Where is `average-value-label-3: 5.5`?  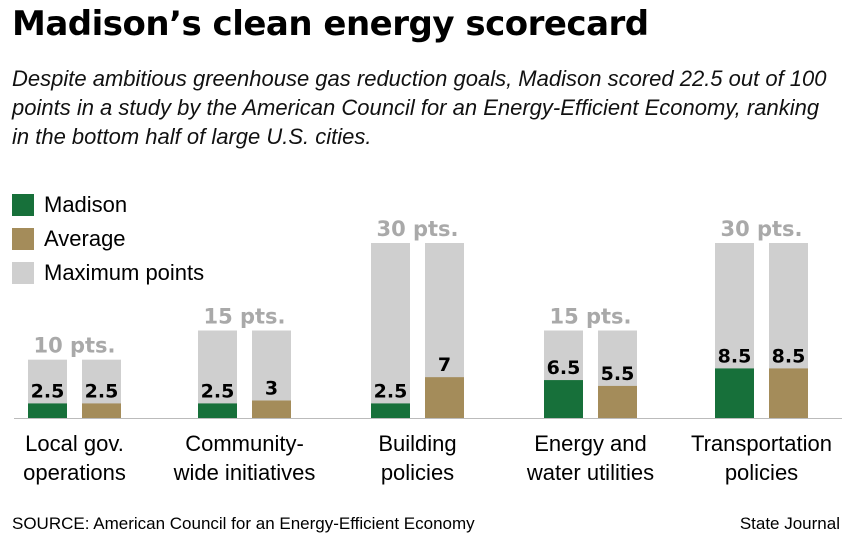 average-value-label-3: 5.5 is located at coordinates (618, 374).